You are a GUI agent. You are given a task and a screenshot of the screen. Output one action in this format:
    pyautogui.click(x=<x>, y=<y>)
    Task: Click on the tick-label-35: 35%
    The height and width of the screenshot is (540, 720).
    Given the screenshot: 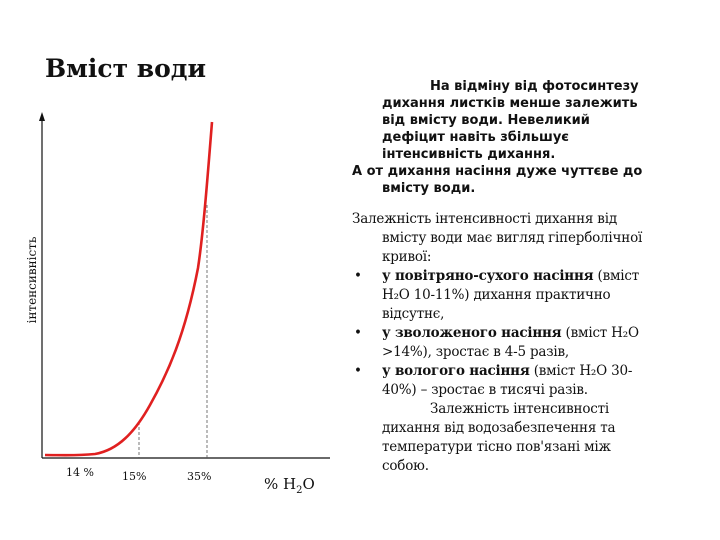 What is the action you would take?
    pyautogui.click(x=199, y=476)
    